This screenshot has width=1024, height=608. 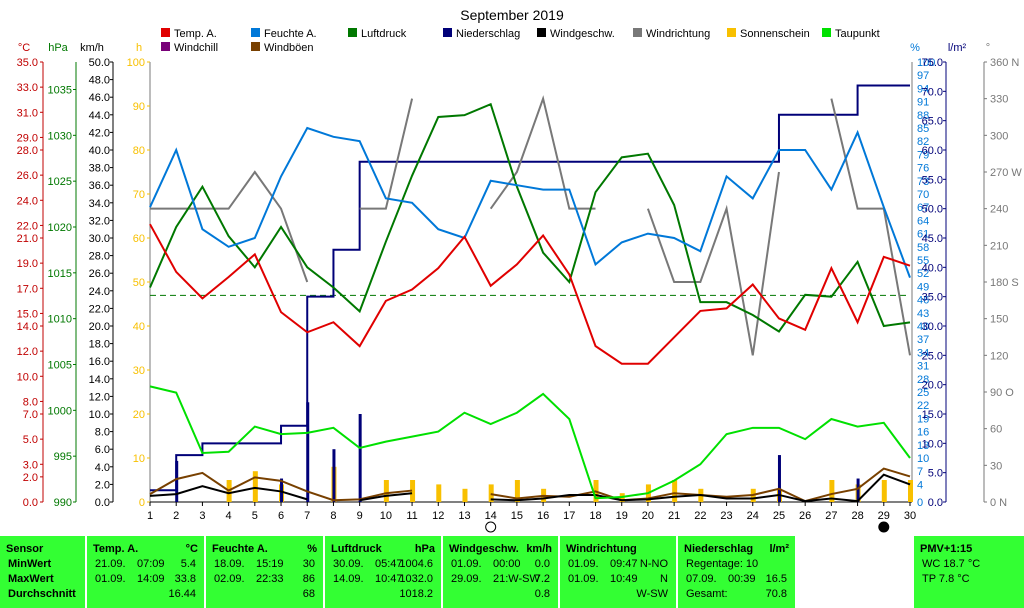 What do you see at coordinates (99, 133) in the screenshot?
I see `tick-wind: 42.0` at bounding box center [99, 133].